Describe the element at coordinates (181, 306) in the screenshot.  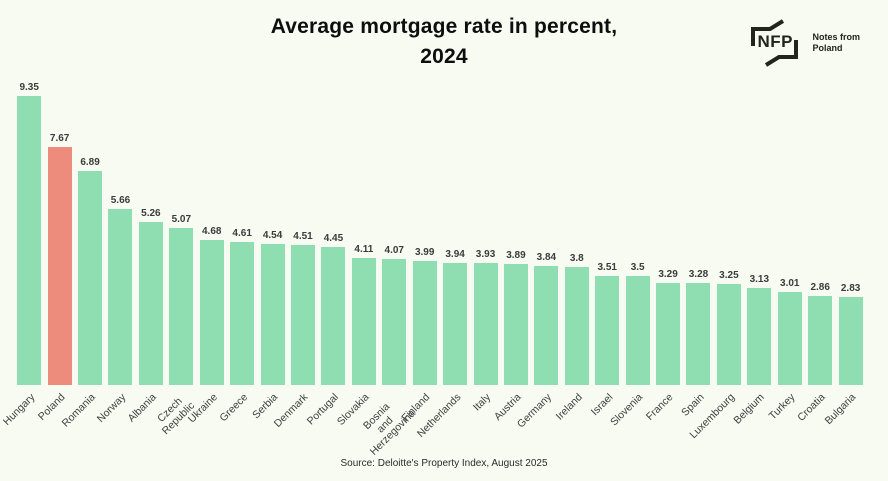
I see `bar-czech-republic` at that location.